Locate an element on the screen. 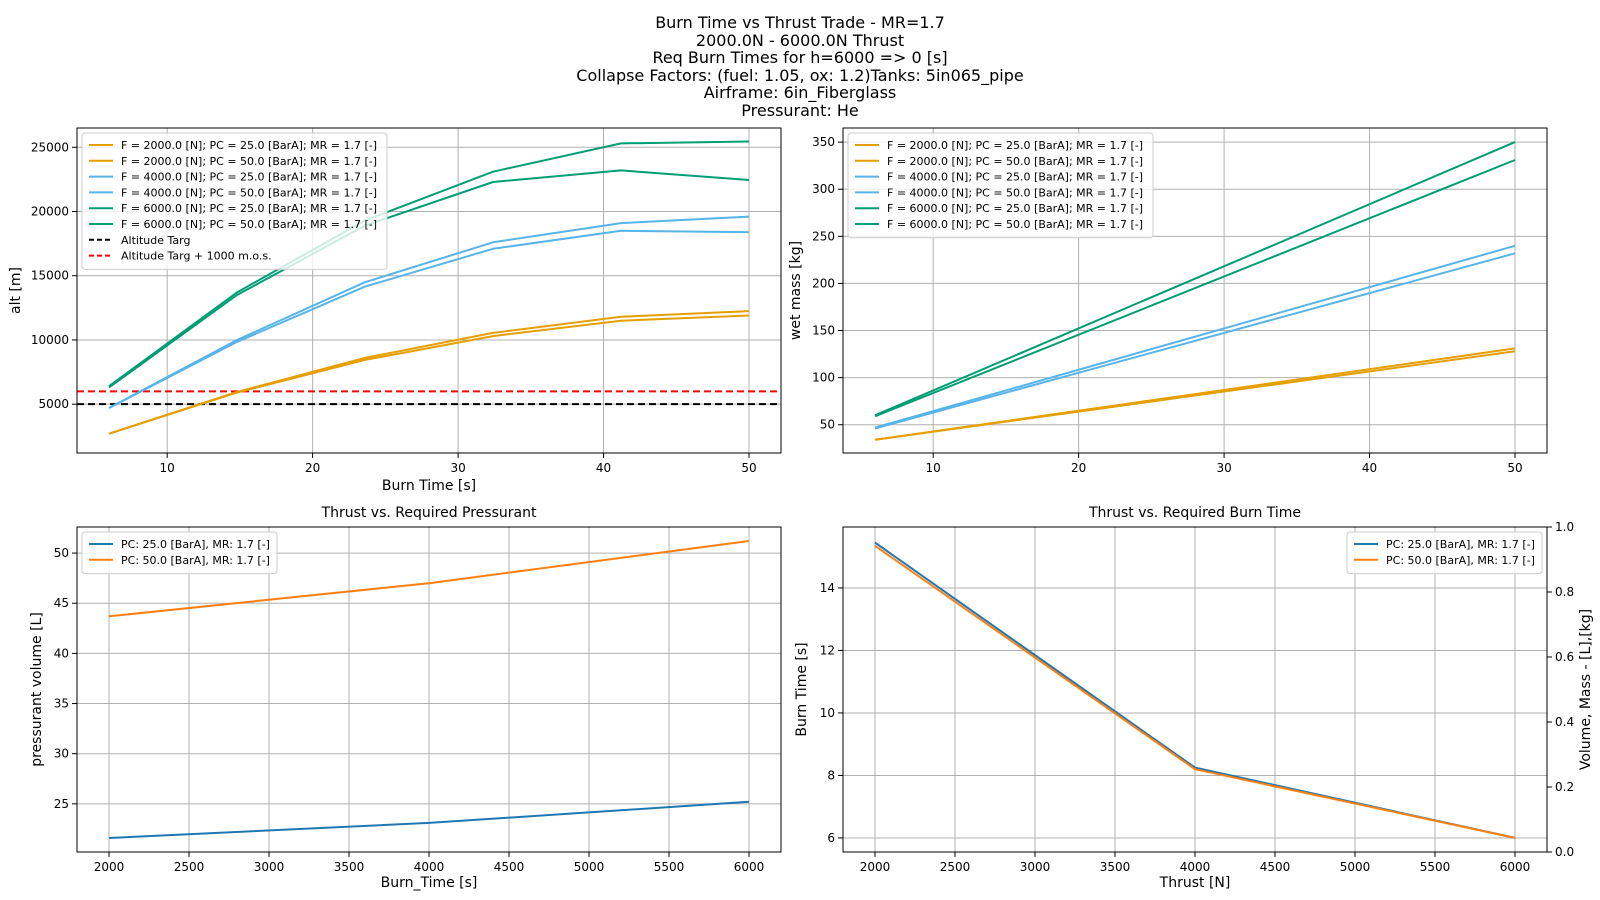 The width and height of the screenshot is (1600, 900). y-tick-label: 45 is located at coordinates (61, 603).